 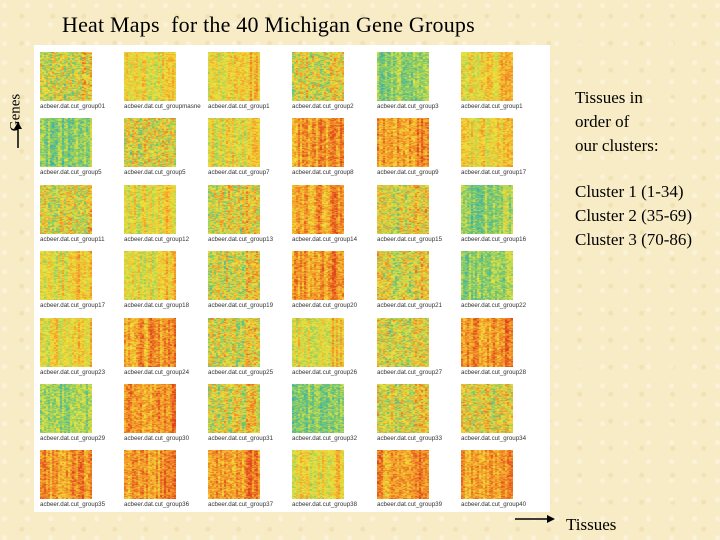 I want to click on heatmap-tile: acbeer.dat.cut_group24, so click(x=164, y=346).